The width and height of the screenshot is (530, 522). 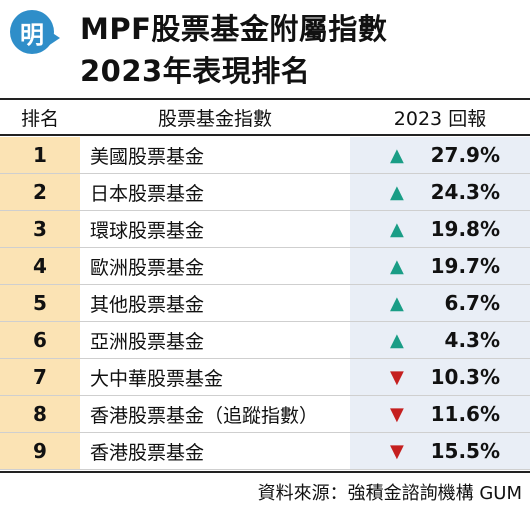 I want to click on header-rank: 排名, so click(x=39, y=118).